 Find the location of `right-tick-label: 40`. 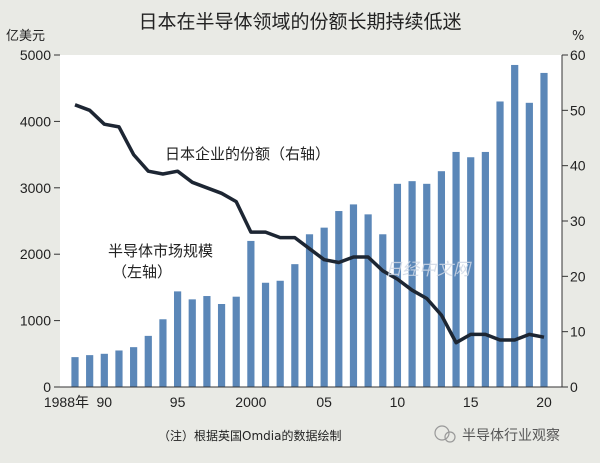

right-tick-label: 40 is located at coordinates (578, 166).